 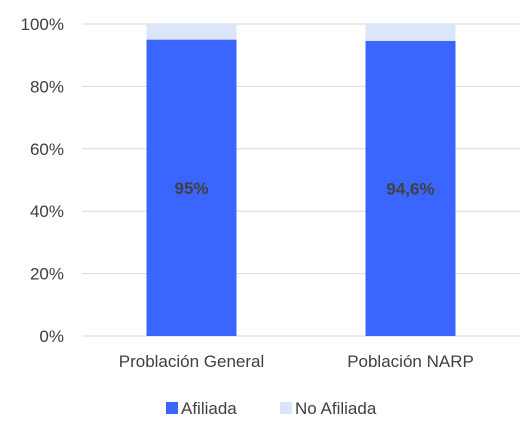 What do you see at coordinates (42, 24) in the screenshot?
I see `y-tick-label: 100%` at bounding box center [42, 24].